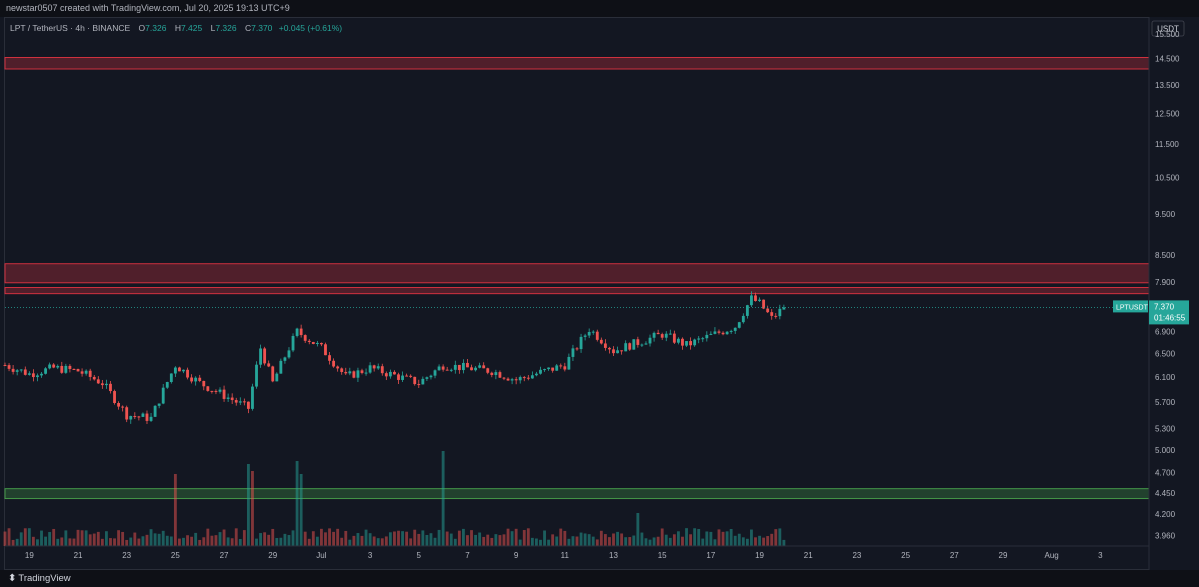  Describe the element at coordinates (1003, 555) in the screenshot. I see `time-tick: 29` at that location.